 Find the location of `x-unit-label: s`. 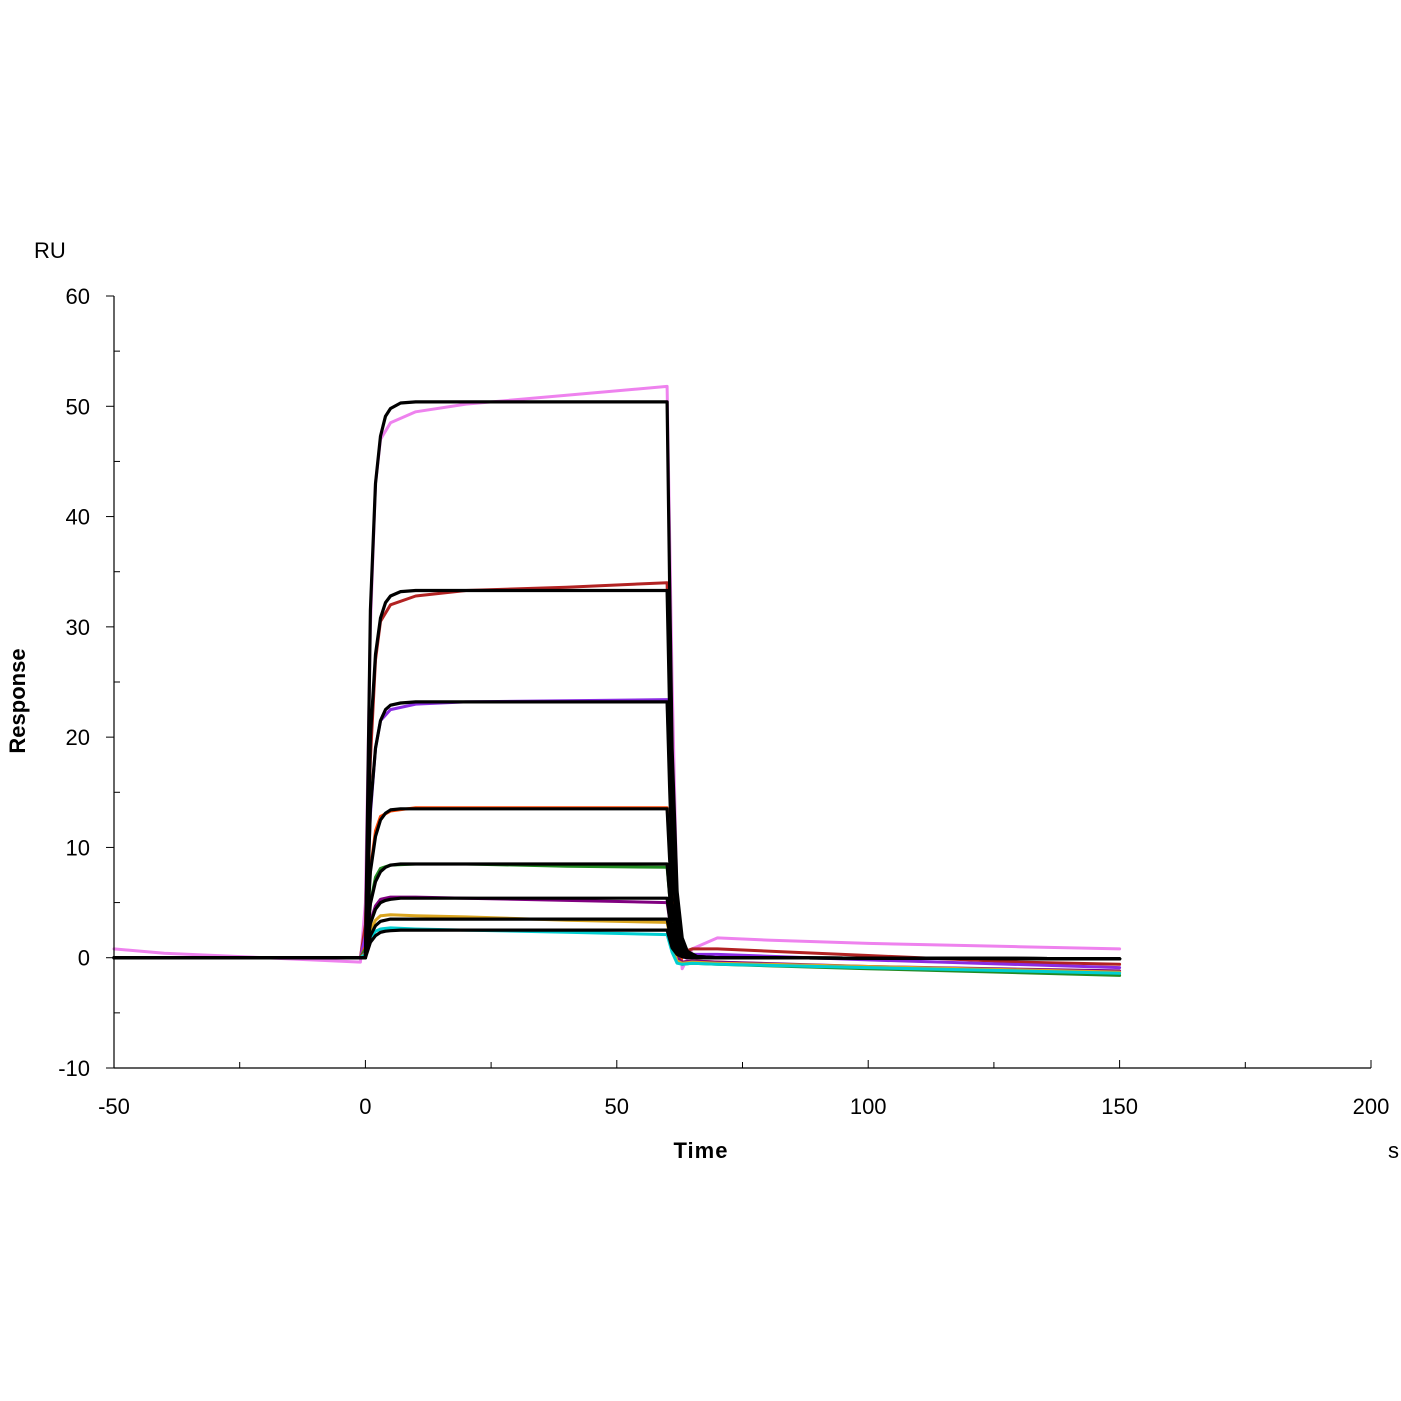

x-unit-label: s is located at coordinates (1393, 1150).